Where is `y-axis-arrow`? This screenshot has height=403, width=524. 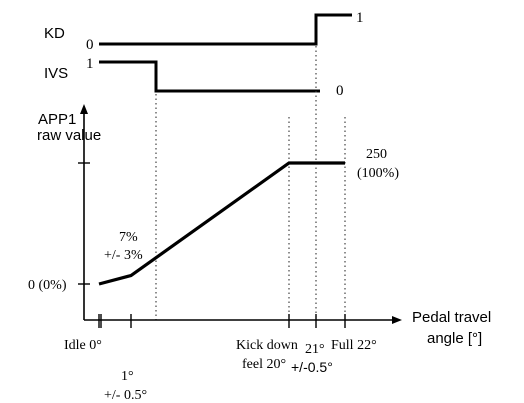 y-axis-arrow is located at coordinates (84, 109).